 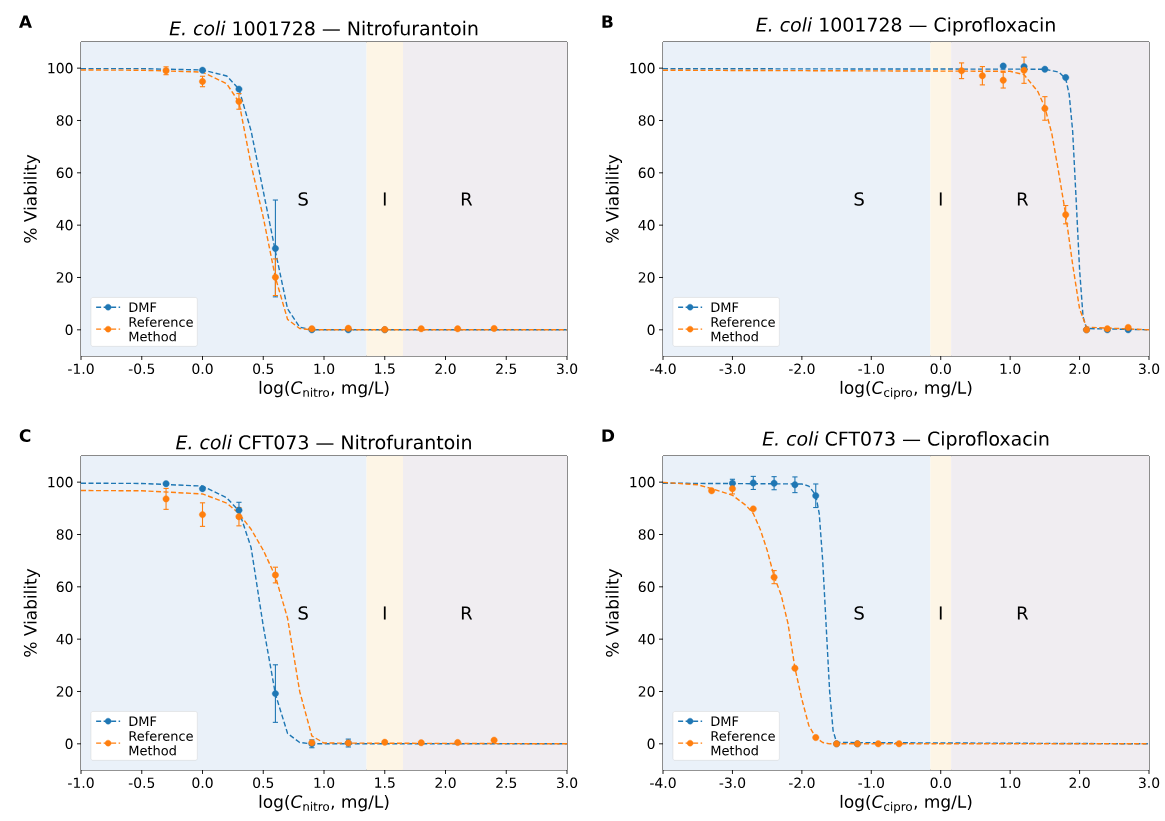 What do you see at coordinates (323, 442) in the screenshot?
I see `chart-title: E. coli CFT073 — Nitrofurantoin` at bounding box center [323, 442].